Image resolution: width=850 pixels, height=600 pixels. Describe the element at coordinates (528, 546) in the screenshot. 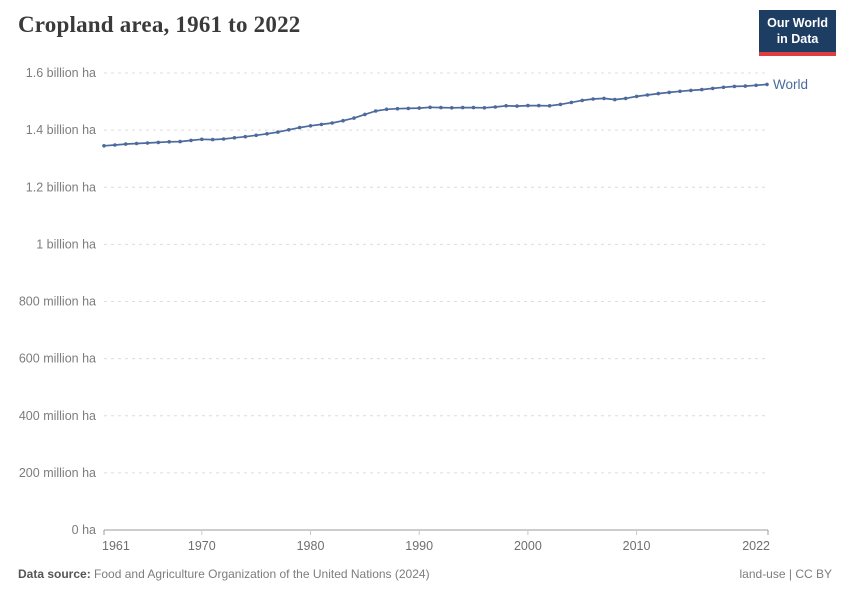

I see `x-tick-label: 2000` at that location.